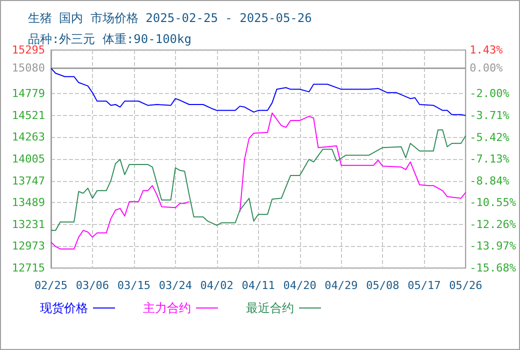 This screenshot has width=520, height=350. Describe the element at coordinates (490, 181) in the screenshot. I see `y2-tick-label: -8.84%` at that location.